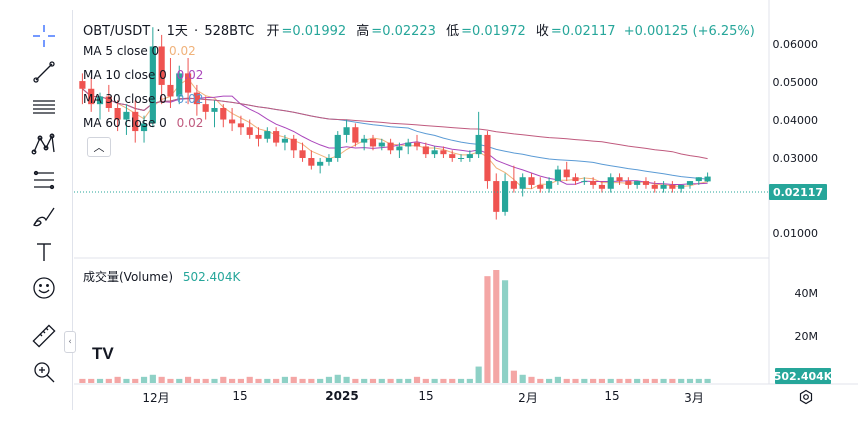  I want to click on ruler-icon, so click(44, 336).